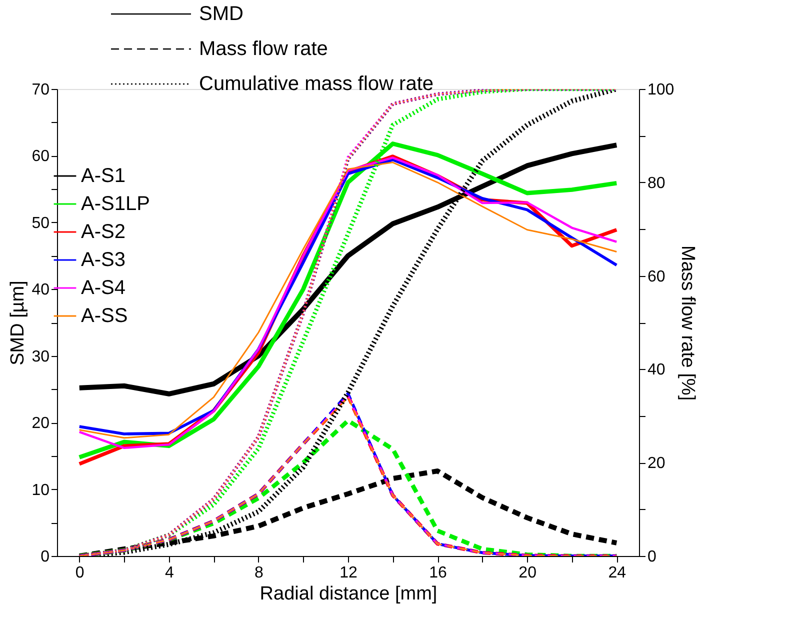 This screenshot has height=623, width=796. Describe the element at coordinates (349, 594) in the screenshot. I see `x-axis-title: Radial distance [mm]` at that location.